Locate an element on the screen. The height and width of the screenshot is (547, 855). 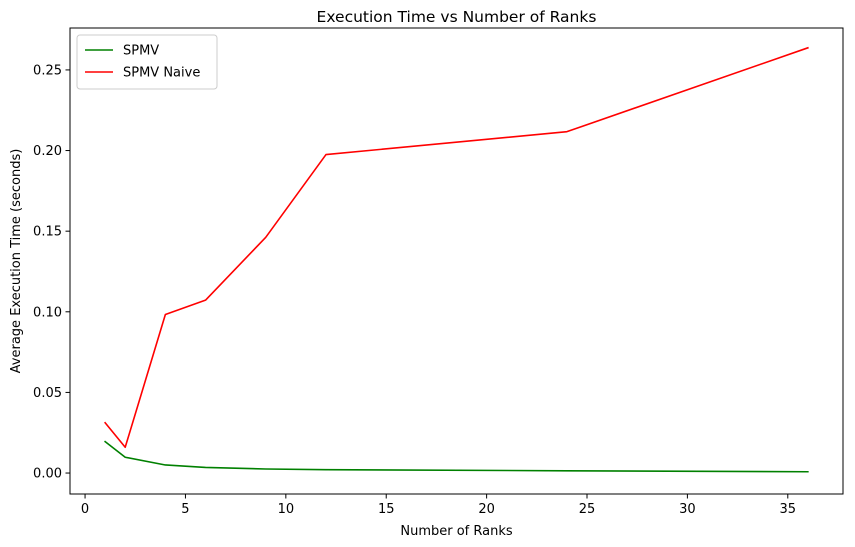
y-tick-label: 0.00 is located at coordinates (47, 474).